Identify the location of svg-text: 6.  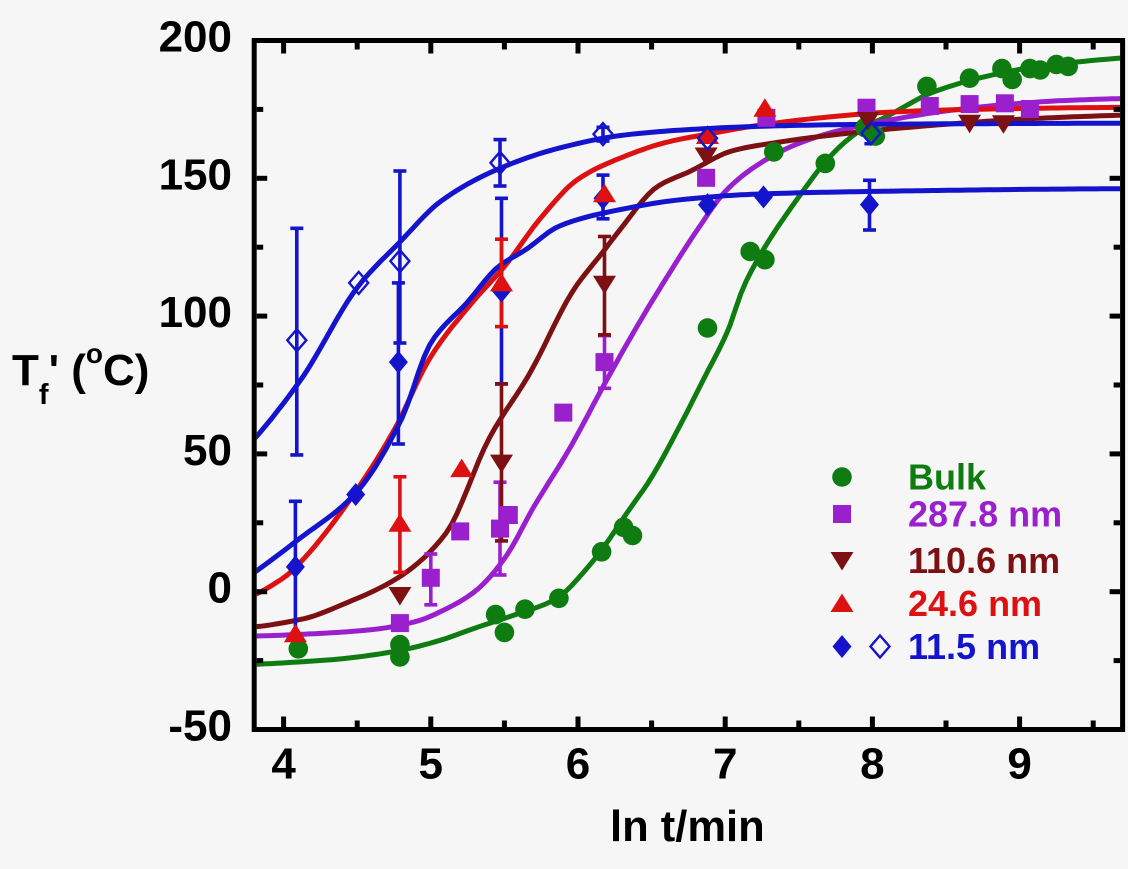
(578, 764).